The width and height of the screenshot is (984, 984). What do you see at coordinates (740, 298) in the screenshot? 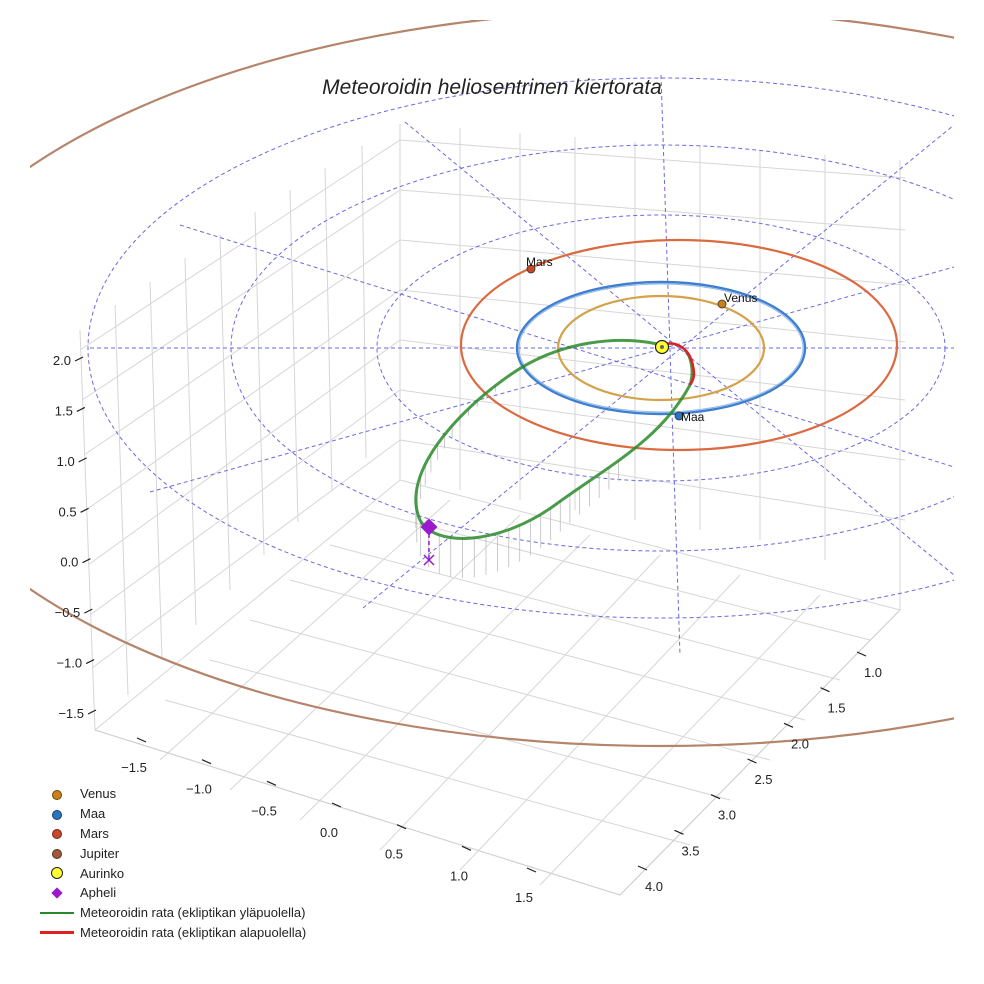
I see `venus-label: Venus` at bounding box center [740, 298].